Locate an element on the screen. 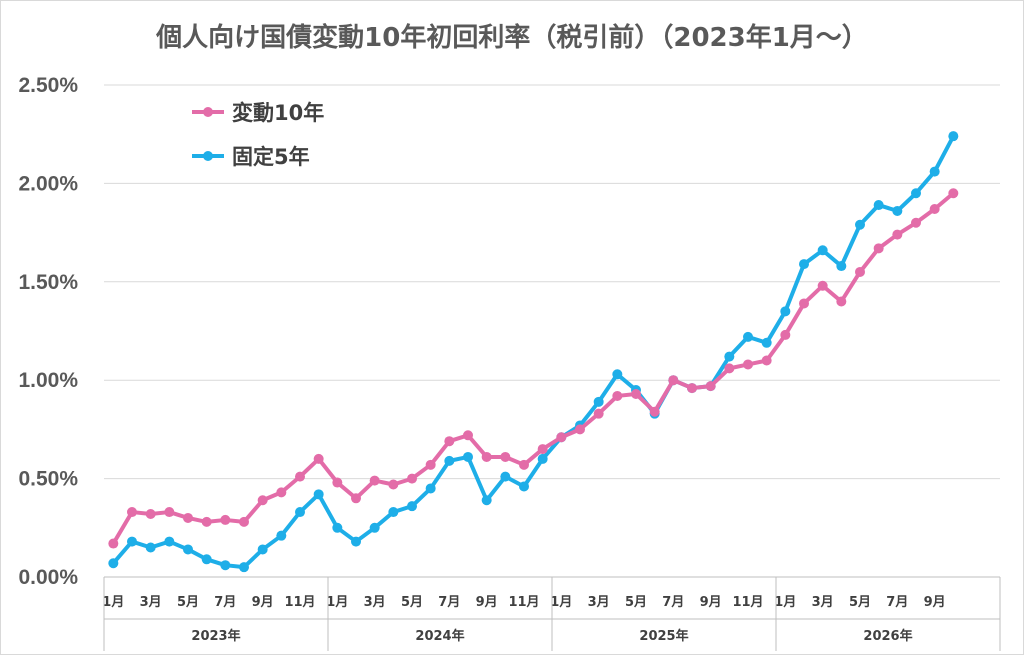 The width and height of the screenshot is (1024, 655). y-tick-label: 2.00% is located at coordinates (48, 183).